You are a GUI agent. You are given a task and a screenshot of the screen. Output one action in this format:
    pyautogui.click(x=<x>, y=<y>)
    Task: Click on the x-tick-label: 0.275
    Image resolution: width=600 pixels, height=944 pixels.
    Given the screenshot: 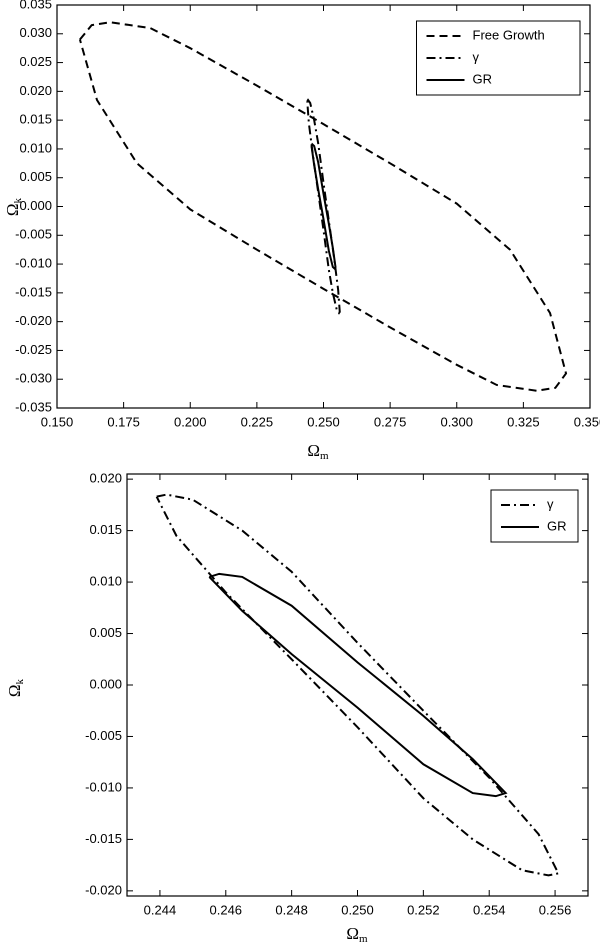 What is the action you would take?
    pyautogui.click(x=390, y=421)
    